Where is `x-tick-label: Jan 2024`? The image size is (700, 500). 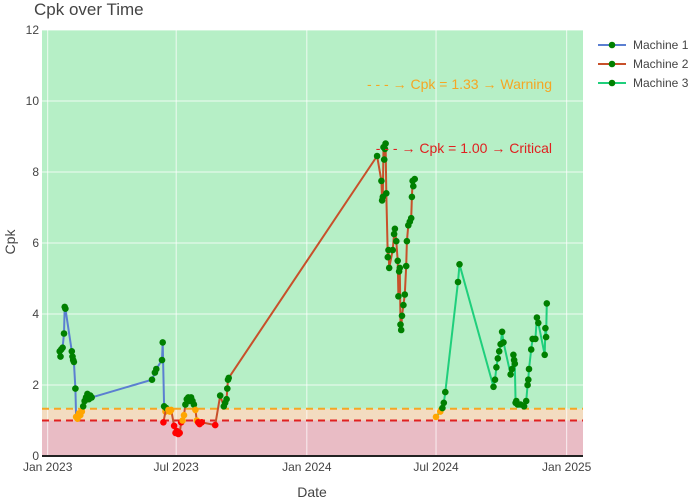 x-tick-label: Jan 2024 is located at coordinates (307, 467).